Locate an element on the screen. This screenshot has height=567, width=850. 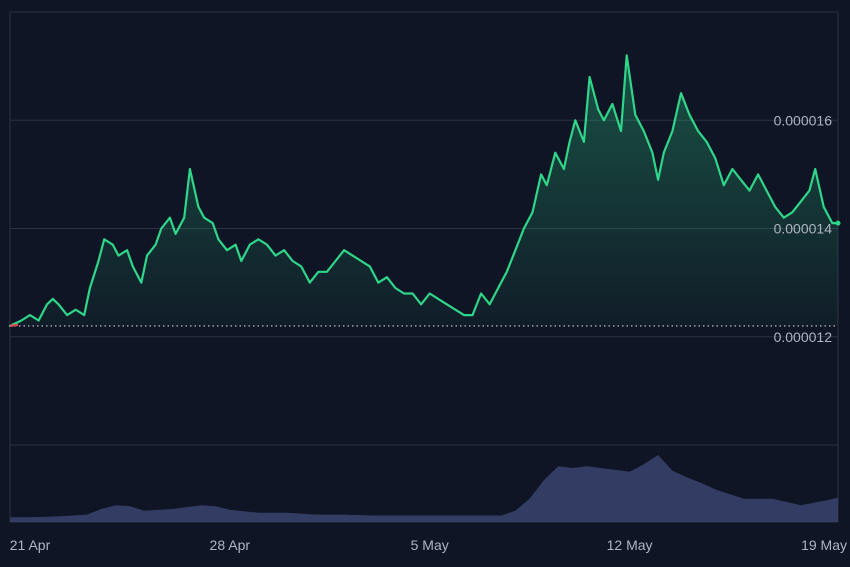
y-axis: 0.000016 0.000014 0.000012 is located at coordinates (803, 228).